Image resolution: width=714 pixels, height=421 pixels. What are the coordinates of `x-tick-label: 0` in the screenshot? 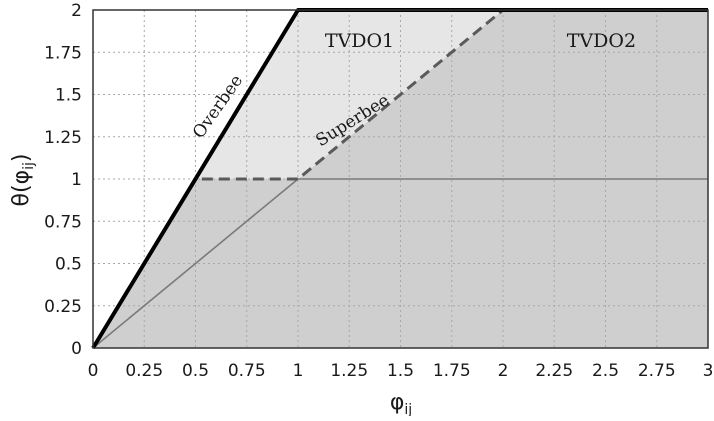 It's located at (93, 371).